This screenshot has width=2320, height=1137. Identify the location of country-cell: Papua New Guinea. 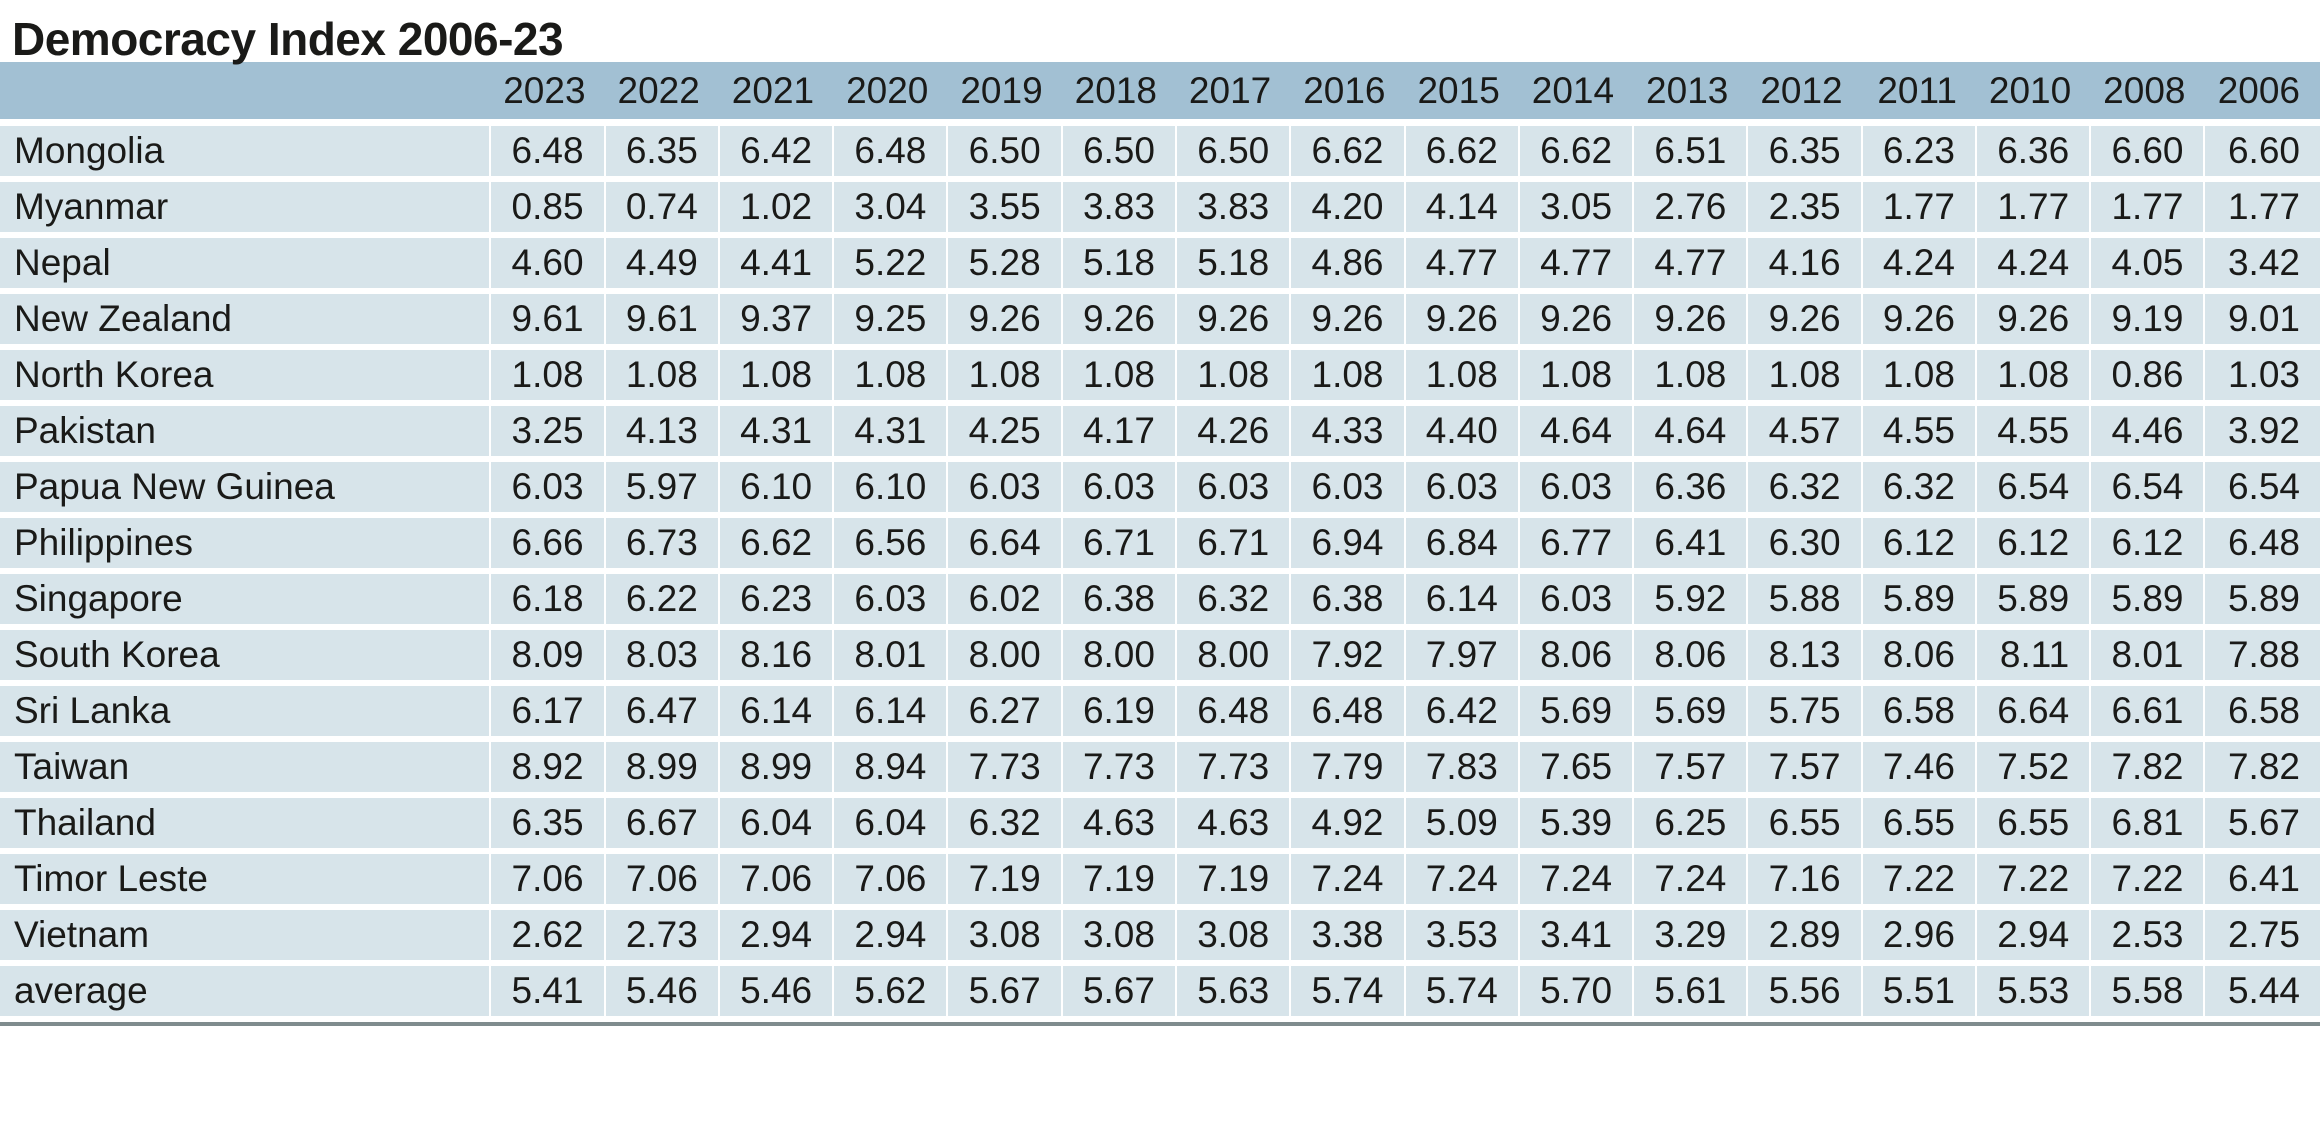
(246, 490).